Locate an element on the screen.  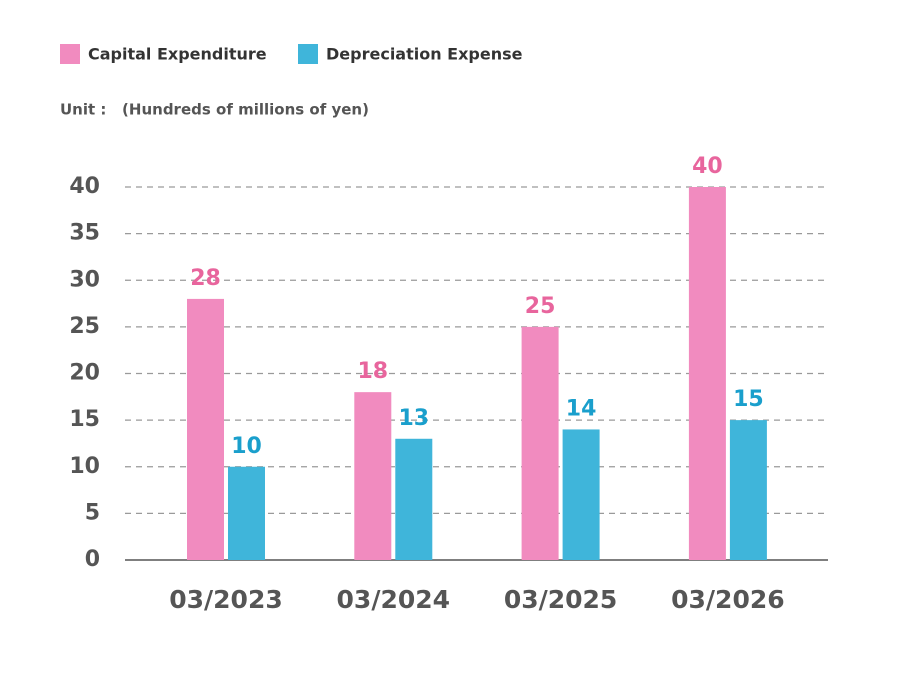
value-label: 14 is located at coordinates (581, 408).